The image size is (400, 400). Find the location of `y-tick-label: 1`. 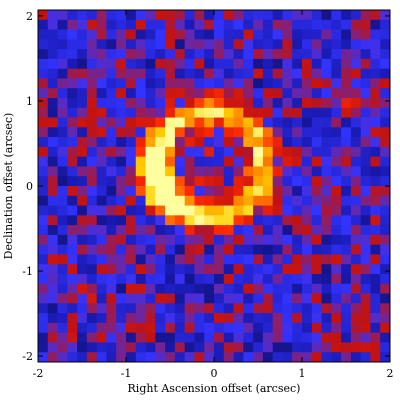

y-tick-label: 1 is located at coordinates (29, 101).